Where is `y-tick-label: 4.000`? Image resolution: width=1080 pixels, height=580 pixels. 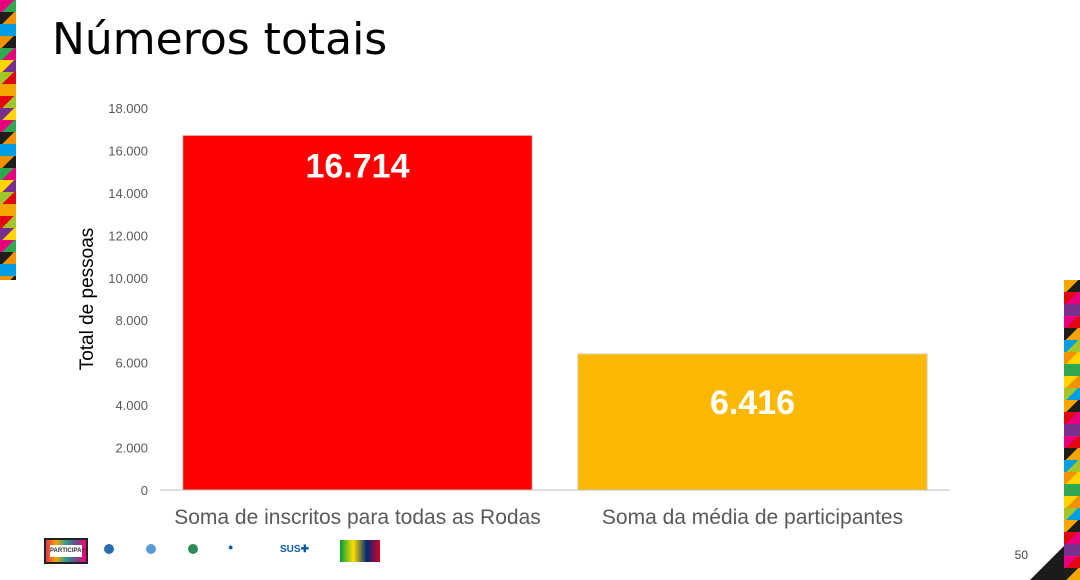
y-tick-label: 4.000 is located at coordinates (131, 405).